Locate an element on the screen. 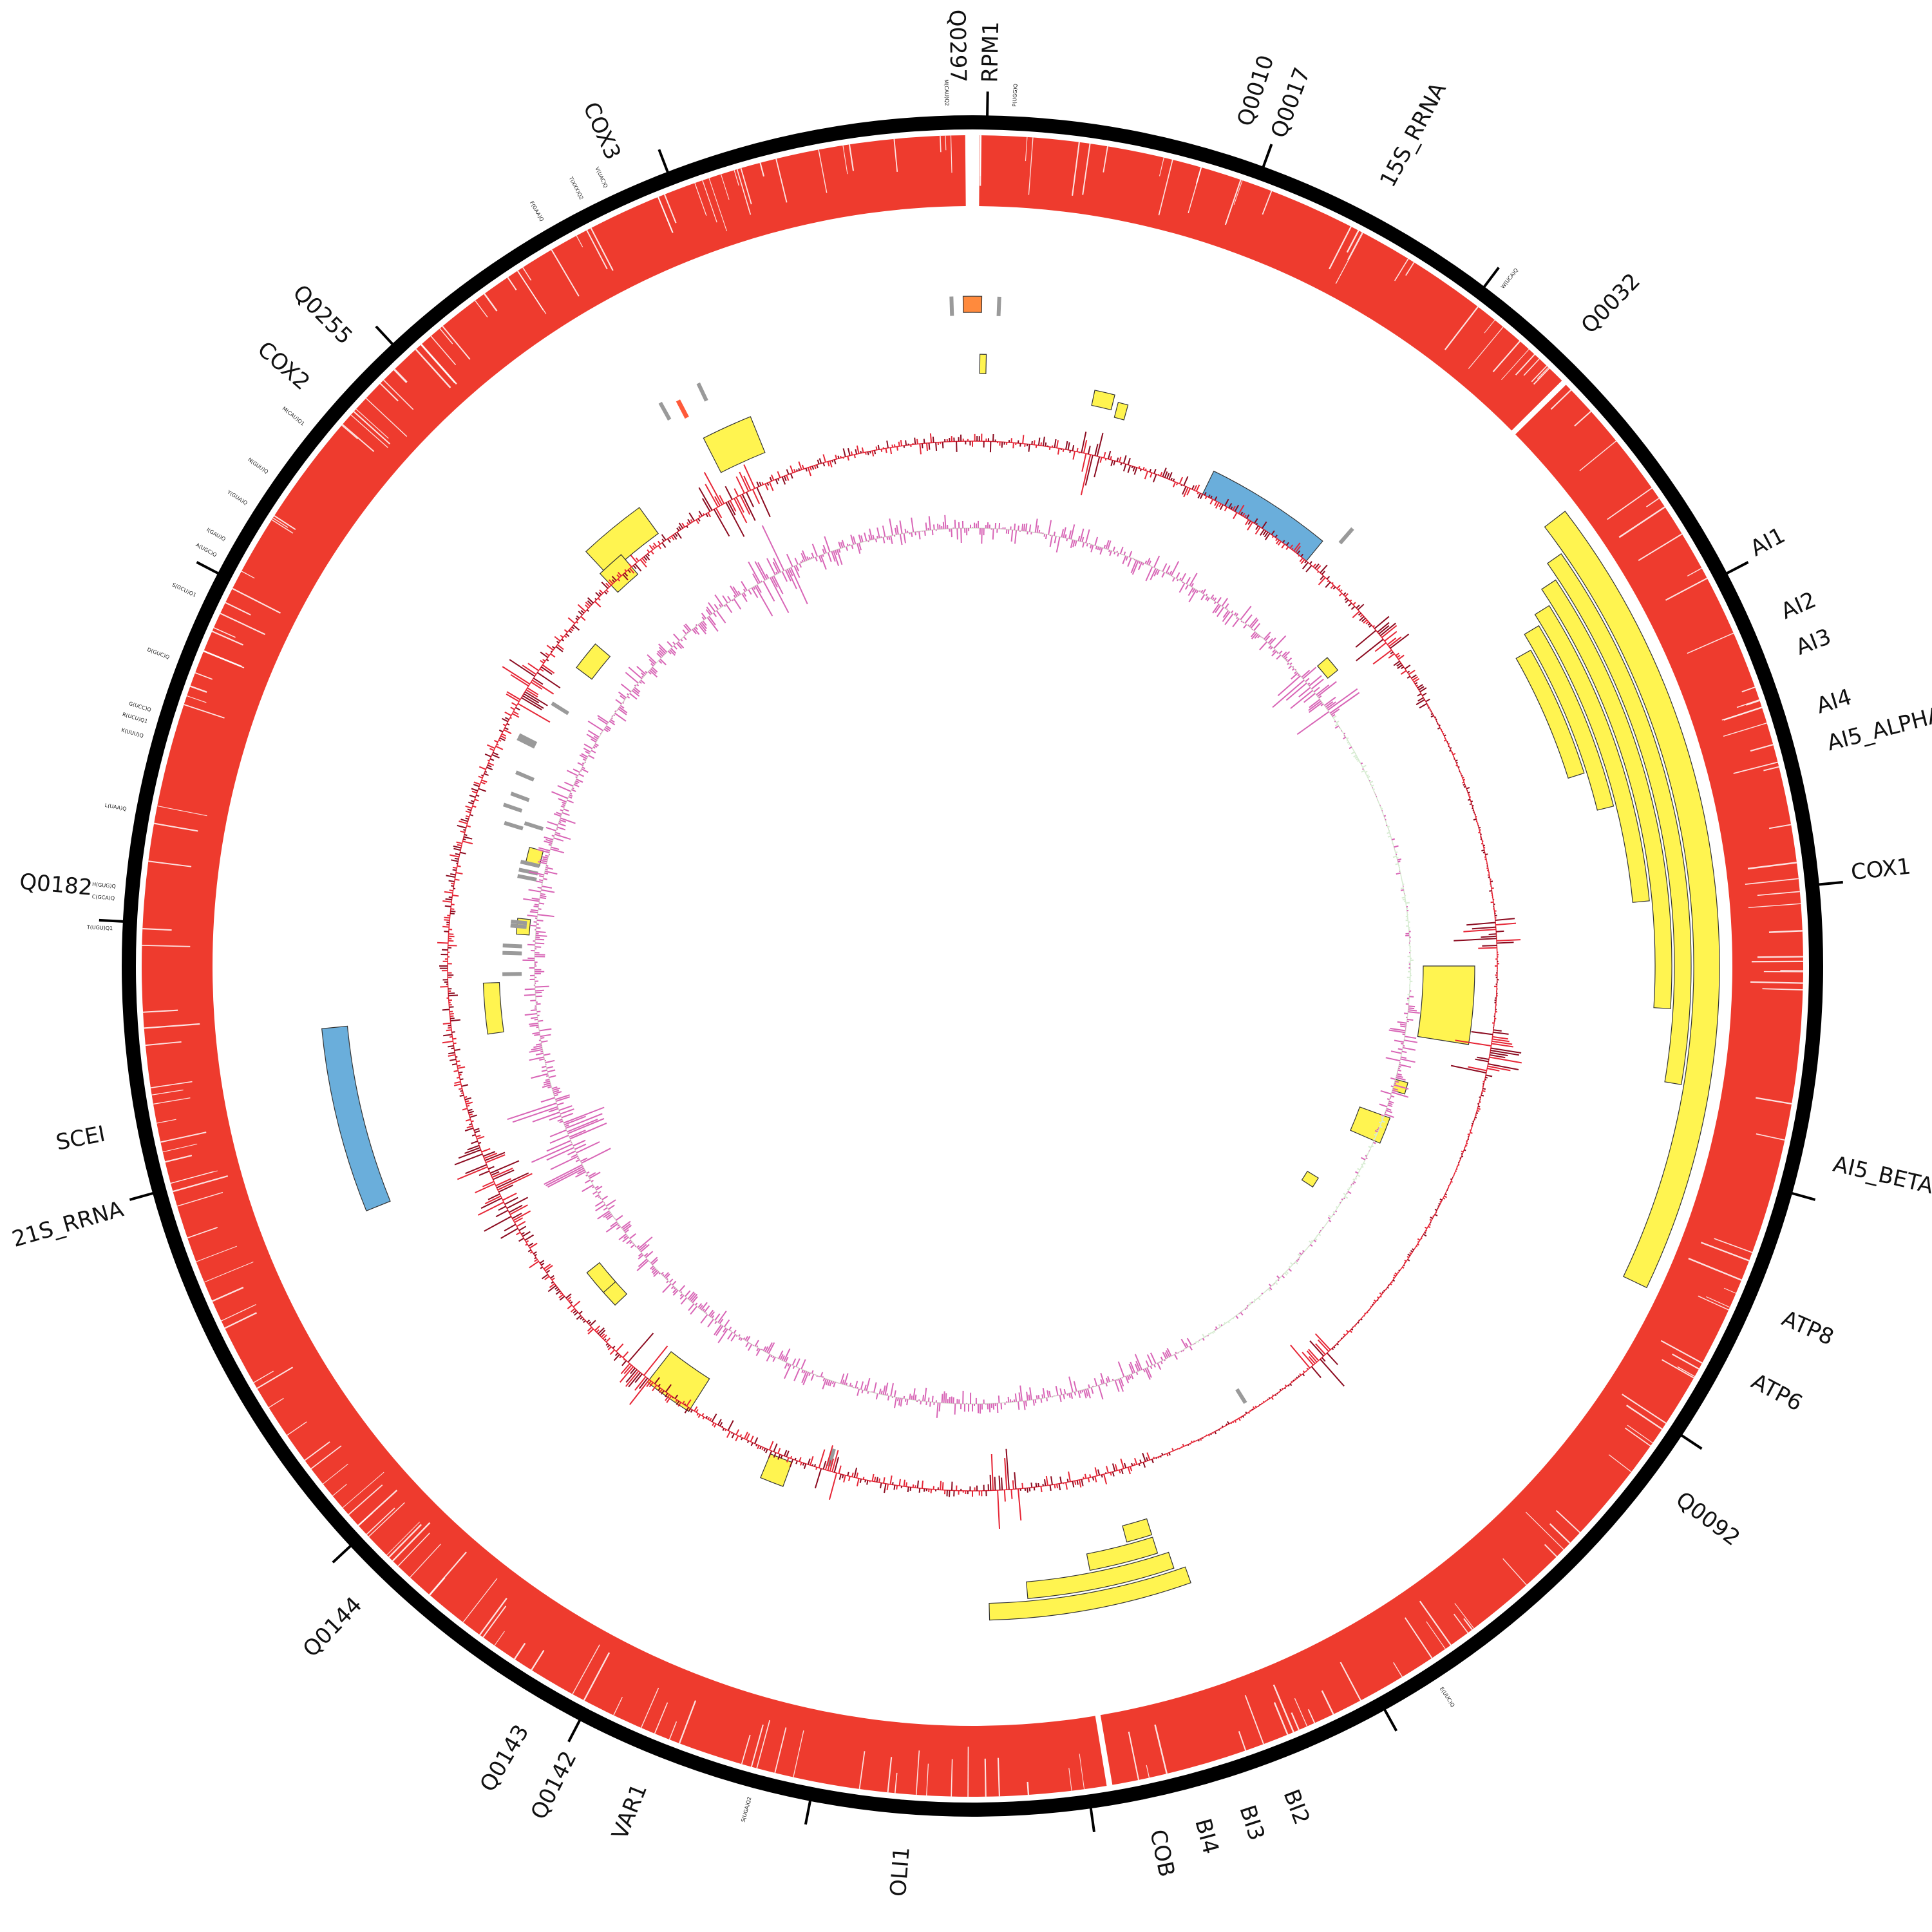  trna-label: Y(GUA)Q is located at coordinates (238, 497).